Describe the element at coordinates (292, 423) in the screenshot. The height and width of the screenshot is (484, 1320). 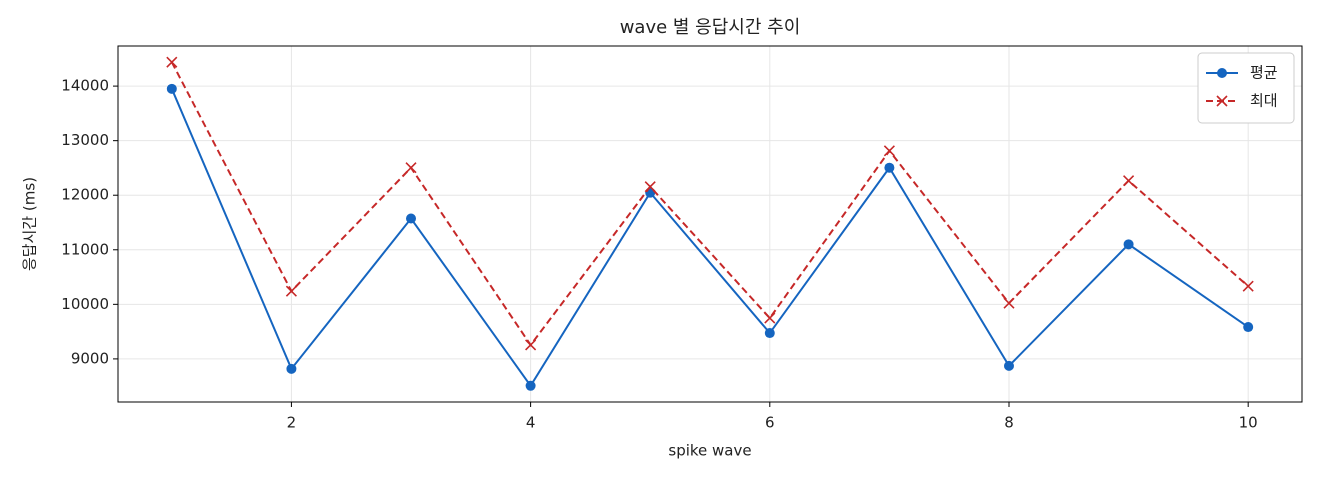
I see `x-tick-label: 2` at that location.